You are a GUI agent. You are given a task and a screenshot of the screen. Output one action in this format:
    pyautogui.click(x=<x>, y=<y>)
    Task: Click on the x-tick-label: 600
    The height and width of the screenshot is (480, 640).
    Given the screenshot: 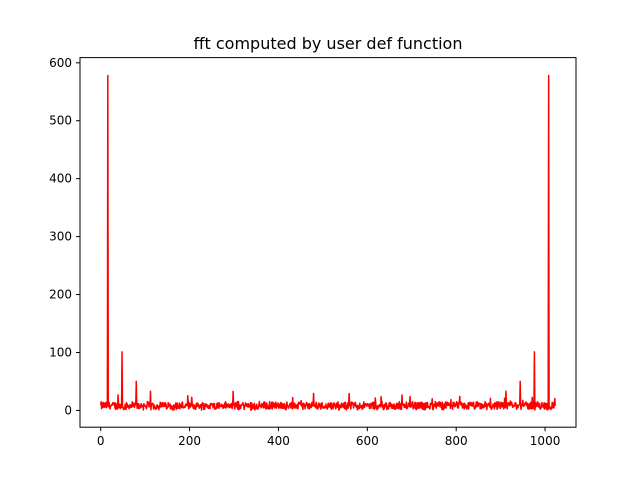 What is the action you would take?
    pyautogui.click(x=367, y=441)
    